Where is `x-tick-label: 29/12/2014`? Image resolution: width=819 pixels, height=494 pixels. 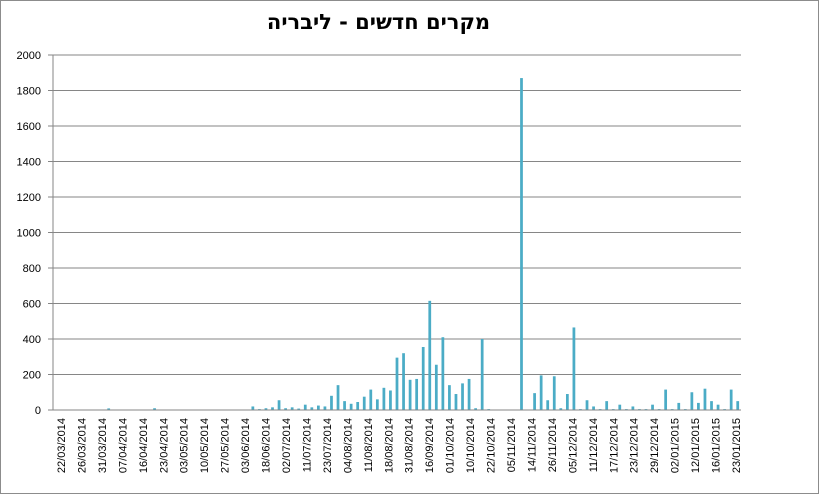 x-tick-label: 29/12/2014 is located at coordinates (655, 445).